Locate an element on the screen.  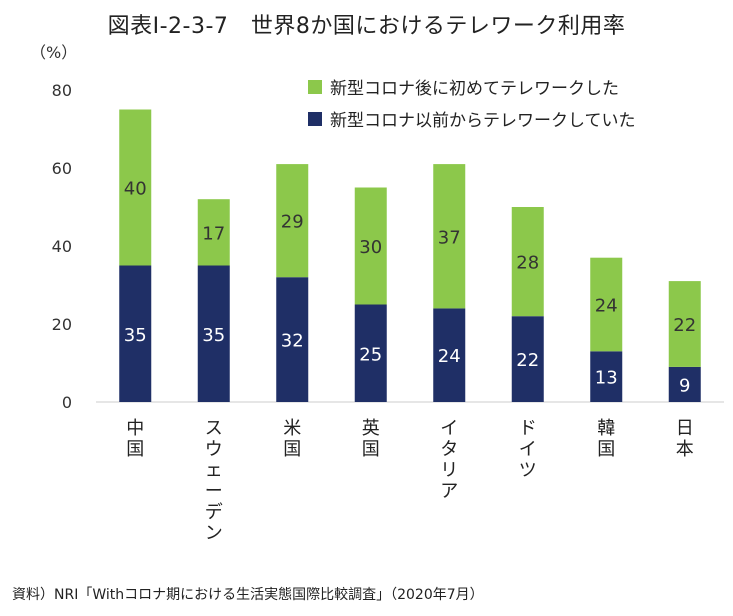
data-label: 29 is located at coordinates (292, 222).